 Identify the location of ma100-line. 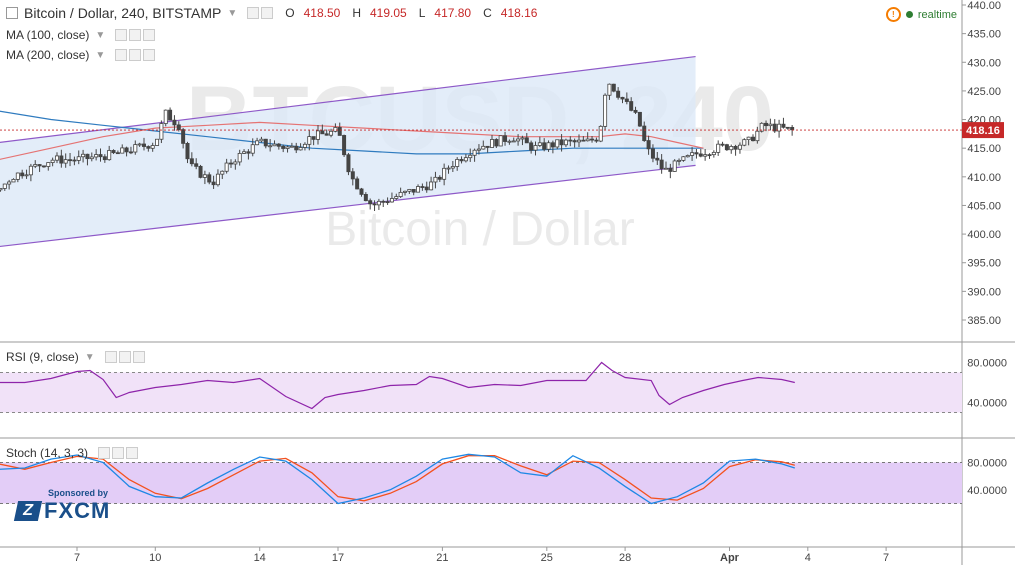
(352, 140).